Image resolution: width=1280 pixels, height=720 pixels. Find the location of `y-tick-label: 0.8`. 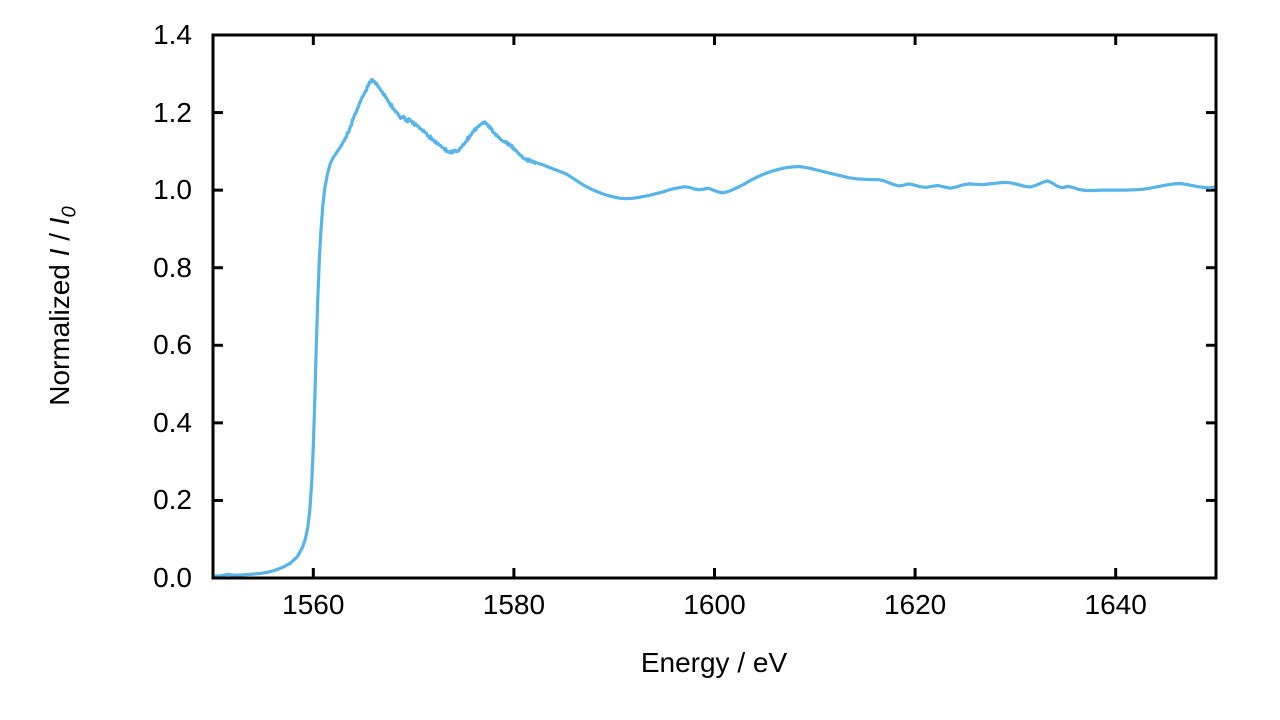

y-tick-label: 0.8 is located at coordinates (172, 267).